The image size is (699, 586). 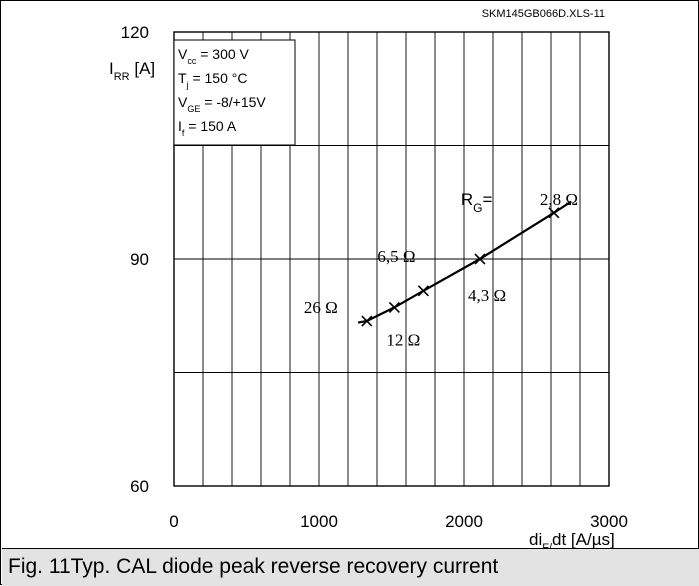 What do you see at coordinates (487, 295) in the screenshot?
I see `resistance-label: 4,3 Ω` at bounding box center [487, 295].